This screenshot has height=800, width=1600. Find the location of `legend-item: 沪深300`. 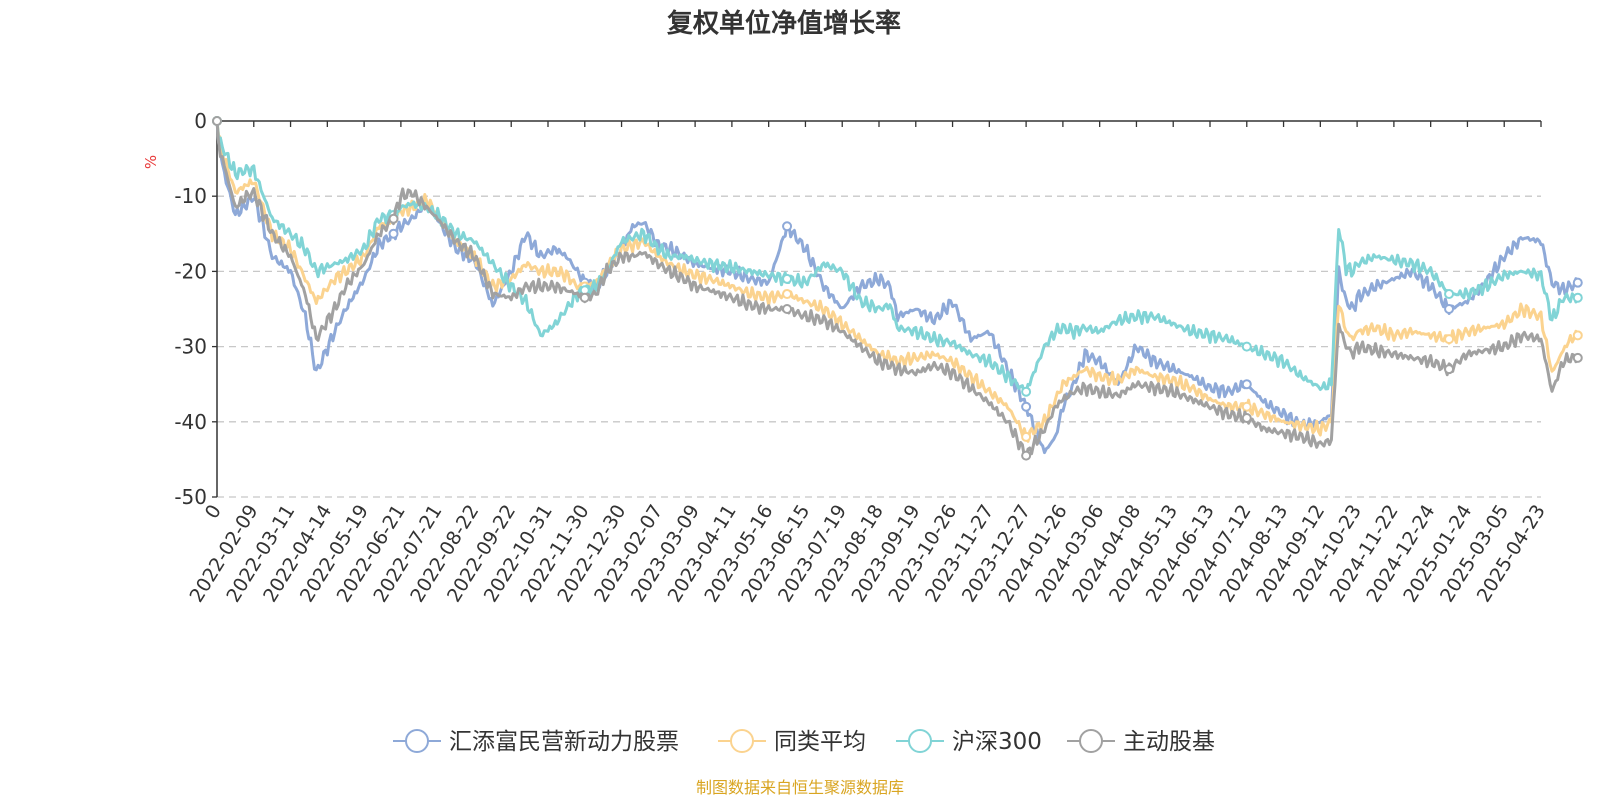

legend-item: 沪深300 is located at coordinates (969, 742).